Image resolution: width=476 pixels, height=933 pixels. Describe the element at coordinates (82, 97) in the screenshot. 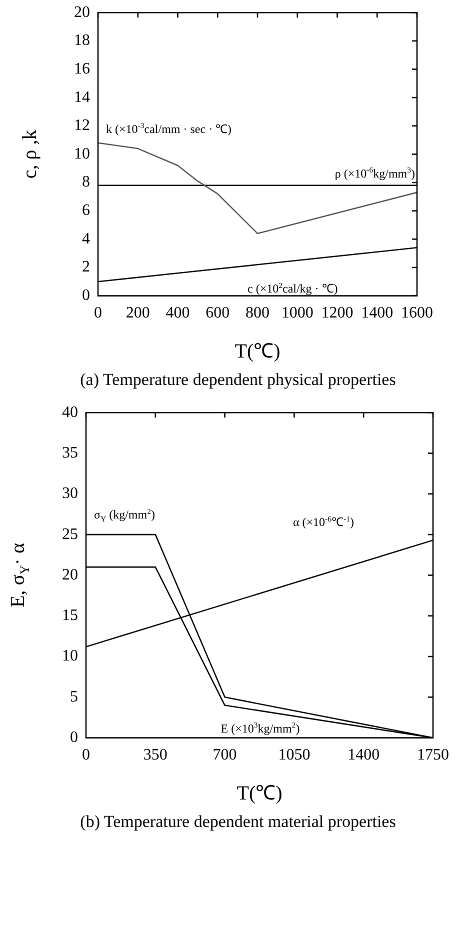

I see `y-tick-label: 14` at that location.